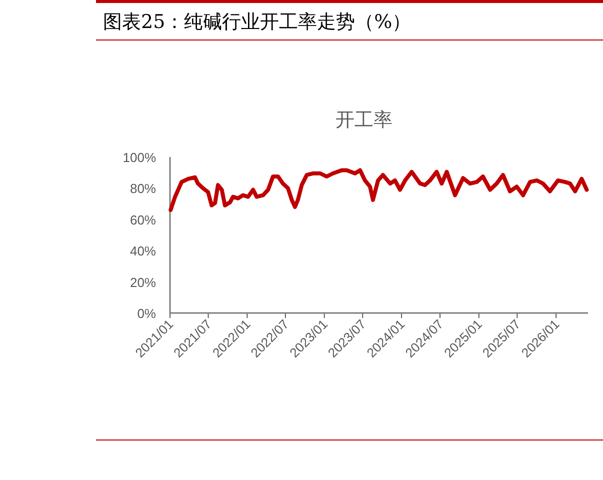 The height and width of the screenshot is (480, 603). What do you see at coordinates (143, 282) in the screenshot?
I see `y-tick-label: 20%` at bounding box center [143, 282].